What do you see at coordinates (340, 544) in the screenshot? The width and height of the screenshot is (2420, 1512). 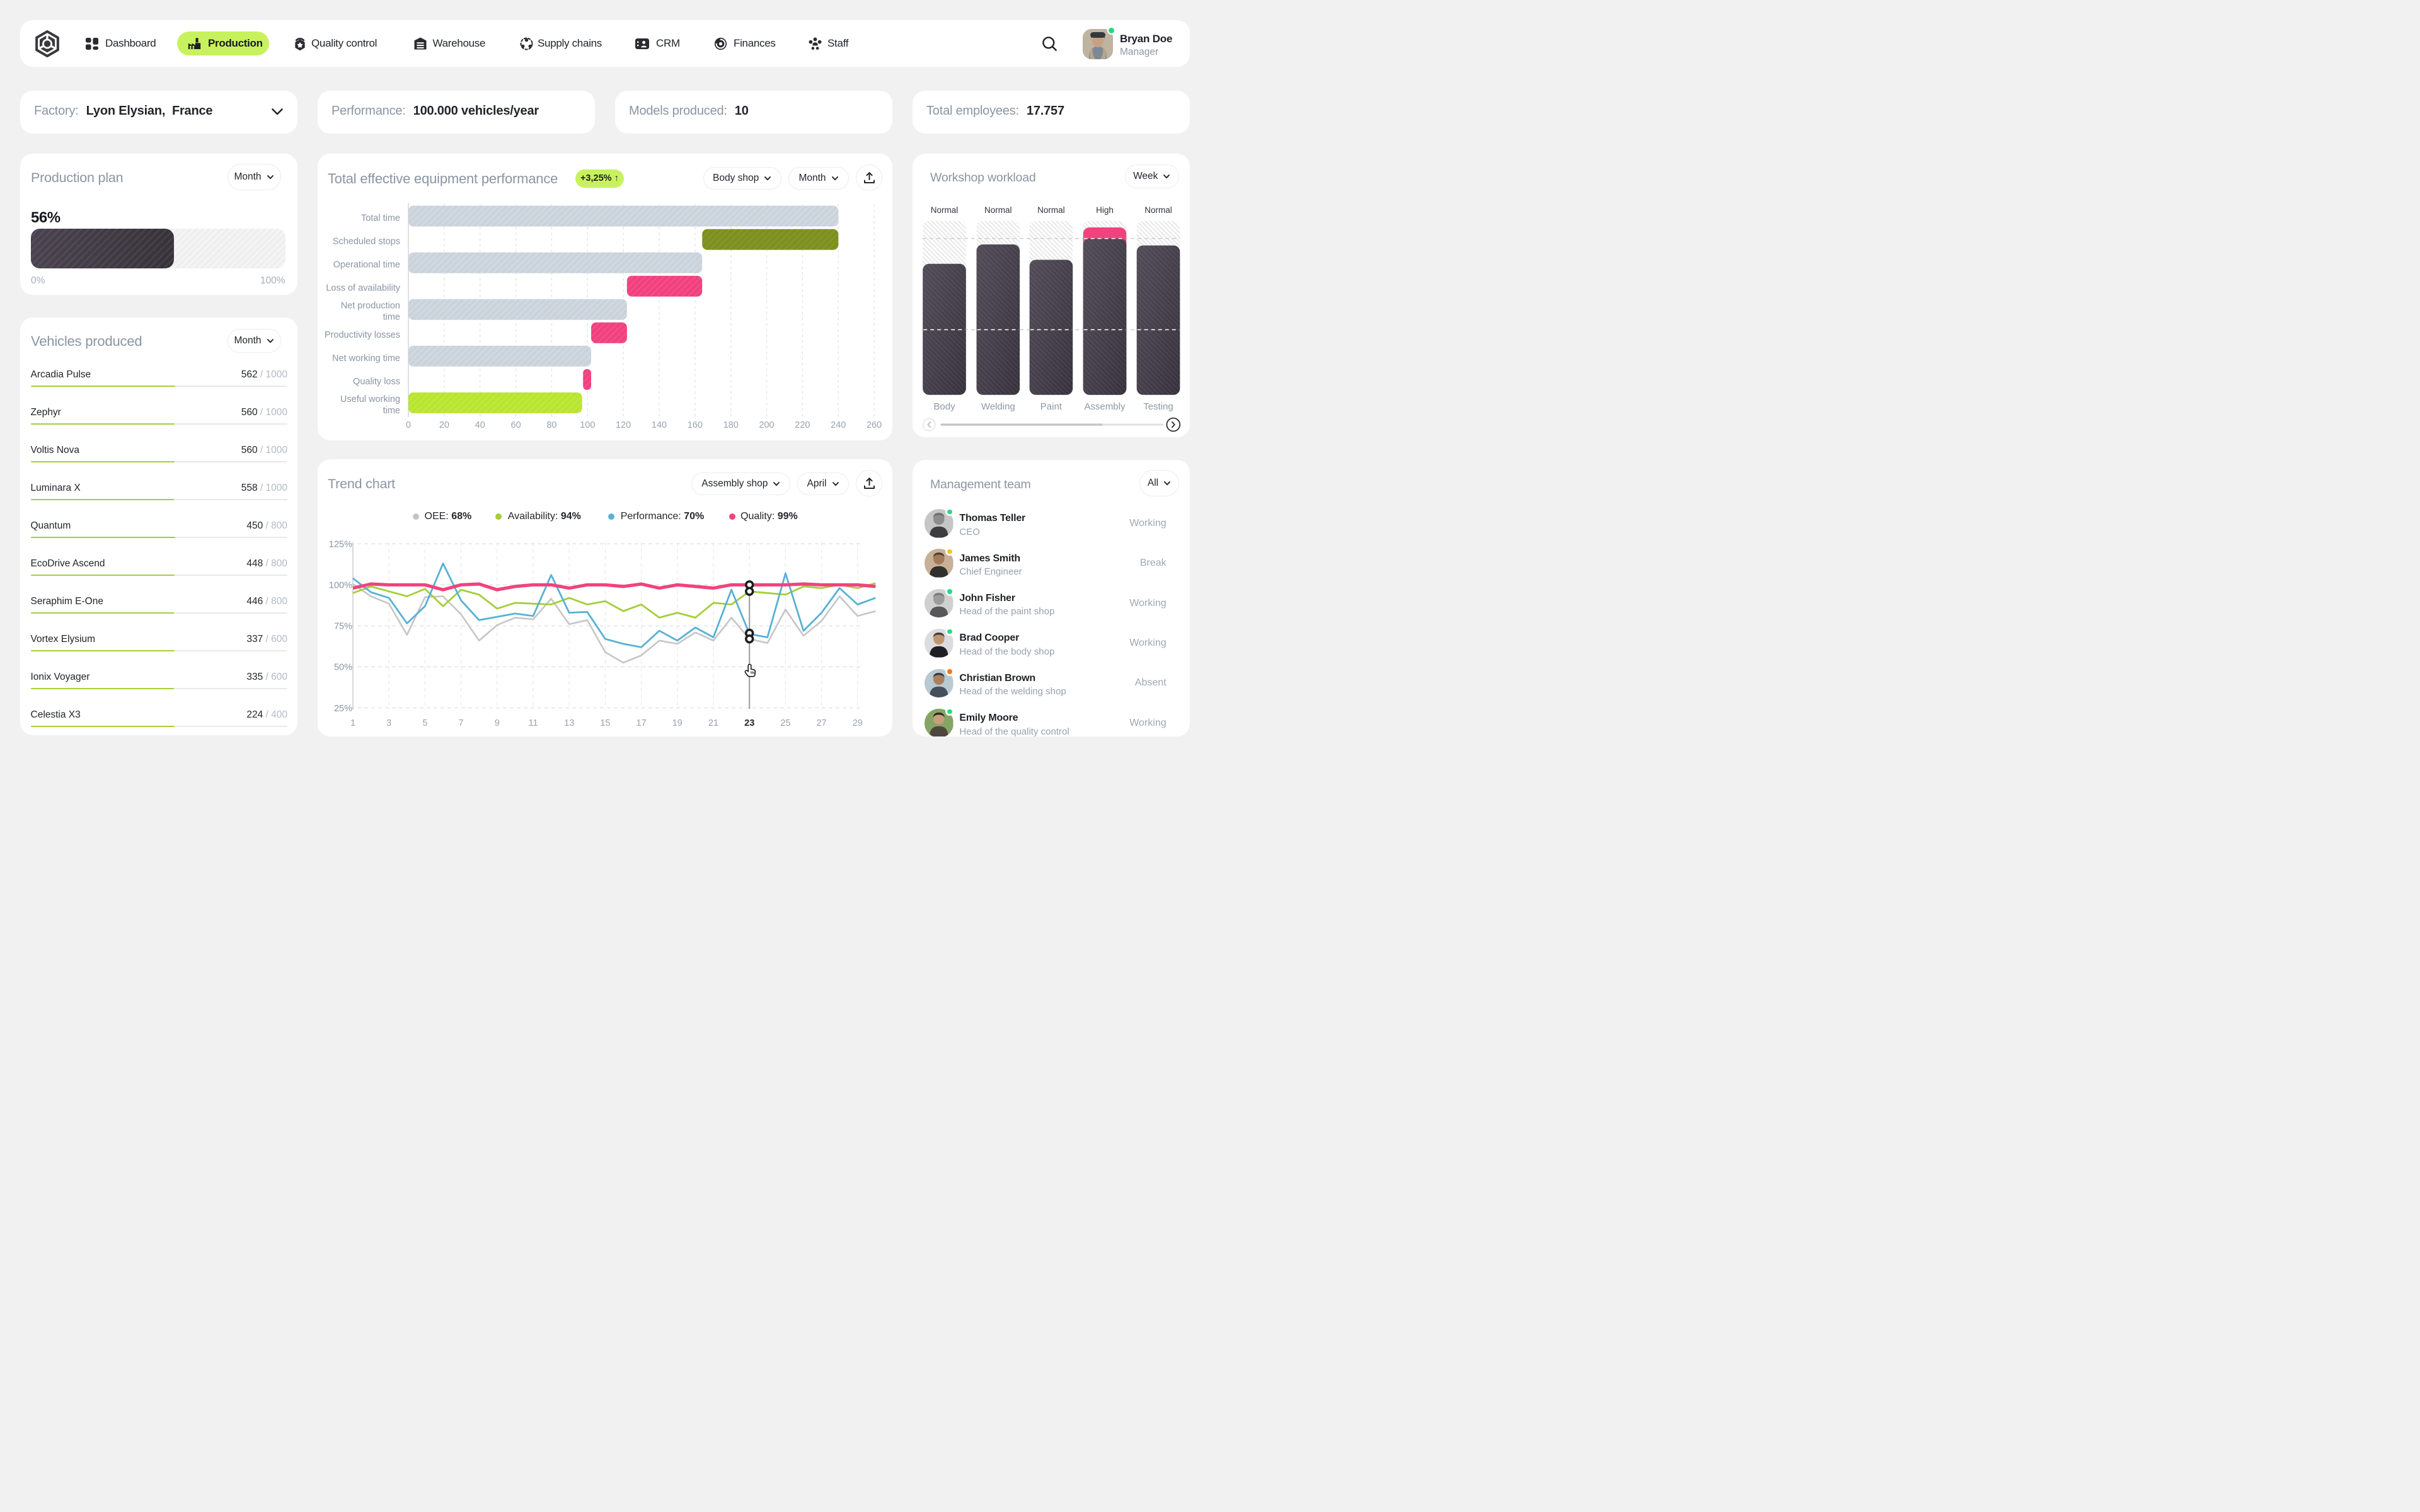 I see `svg-text: 125%` at bounding box center [340, 544].